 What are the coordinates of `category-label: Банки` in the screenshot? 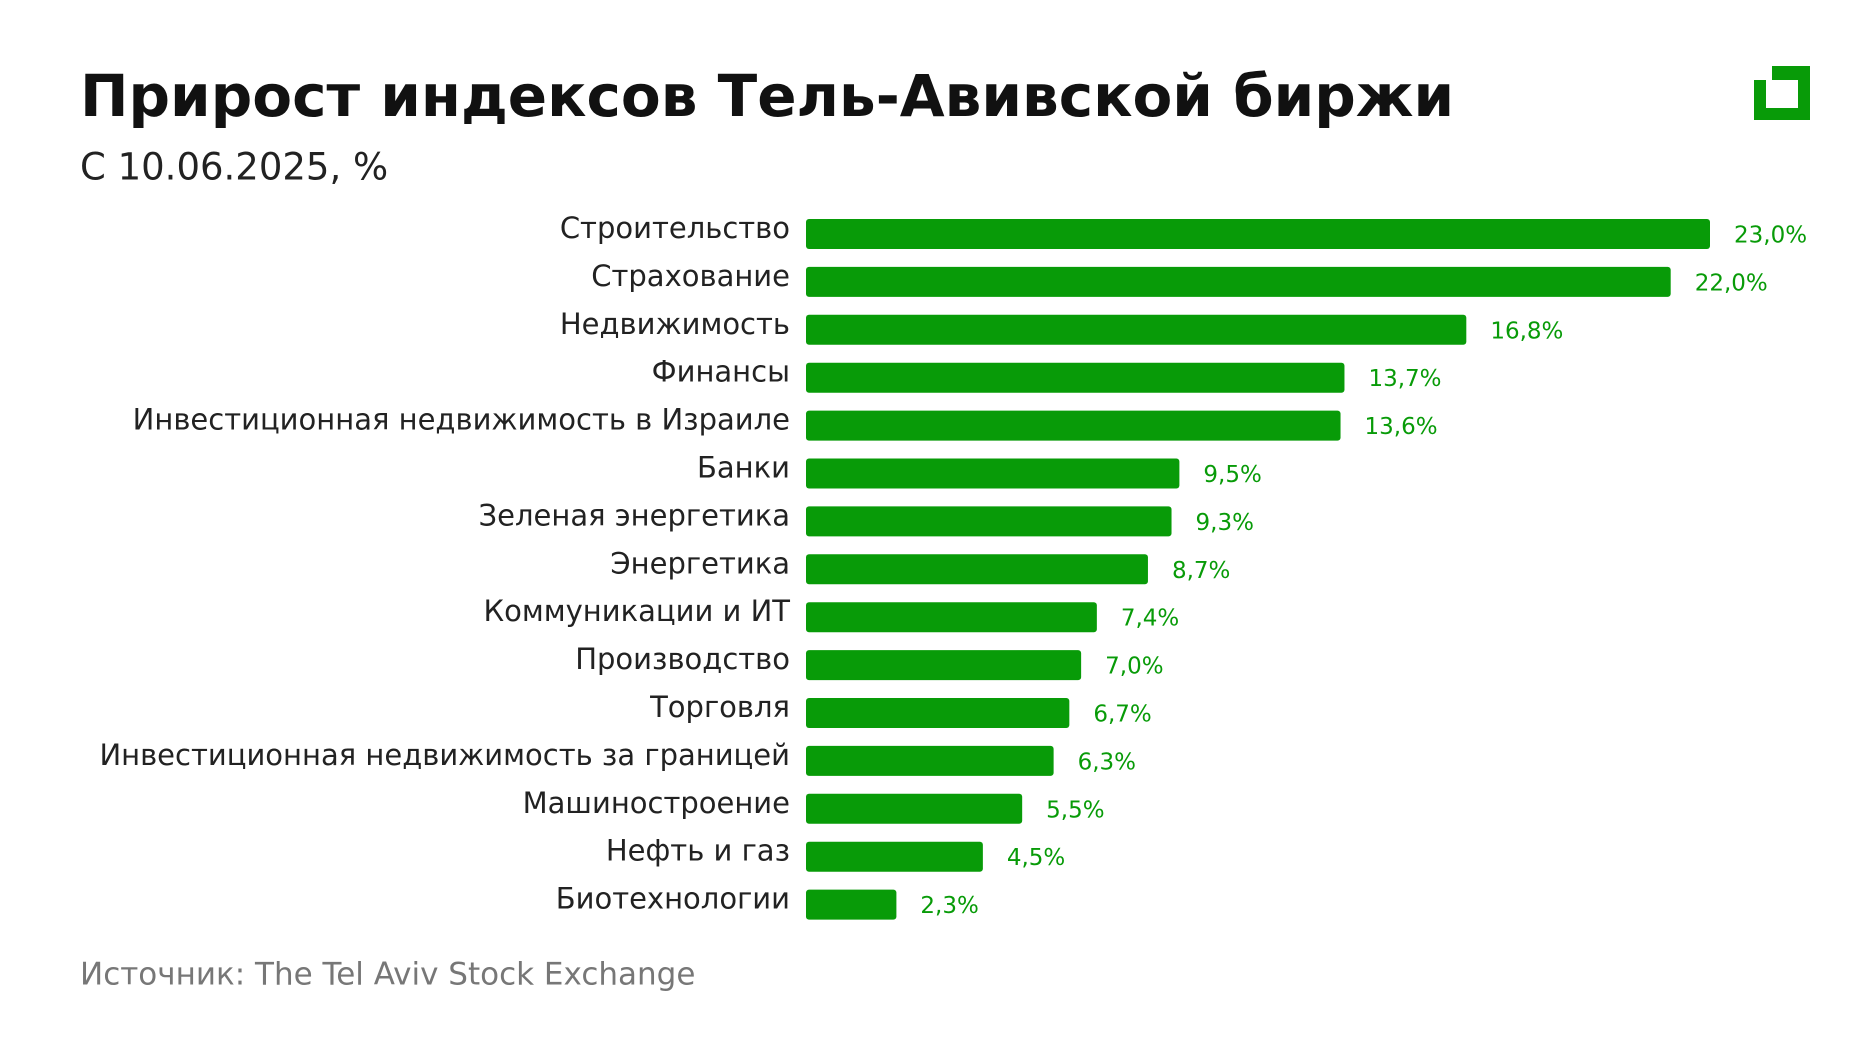 It's located at (743, 468).